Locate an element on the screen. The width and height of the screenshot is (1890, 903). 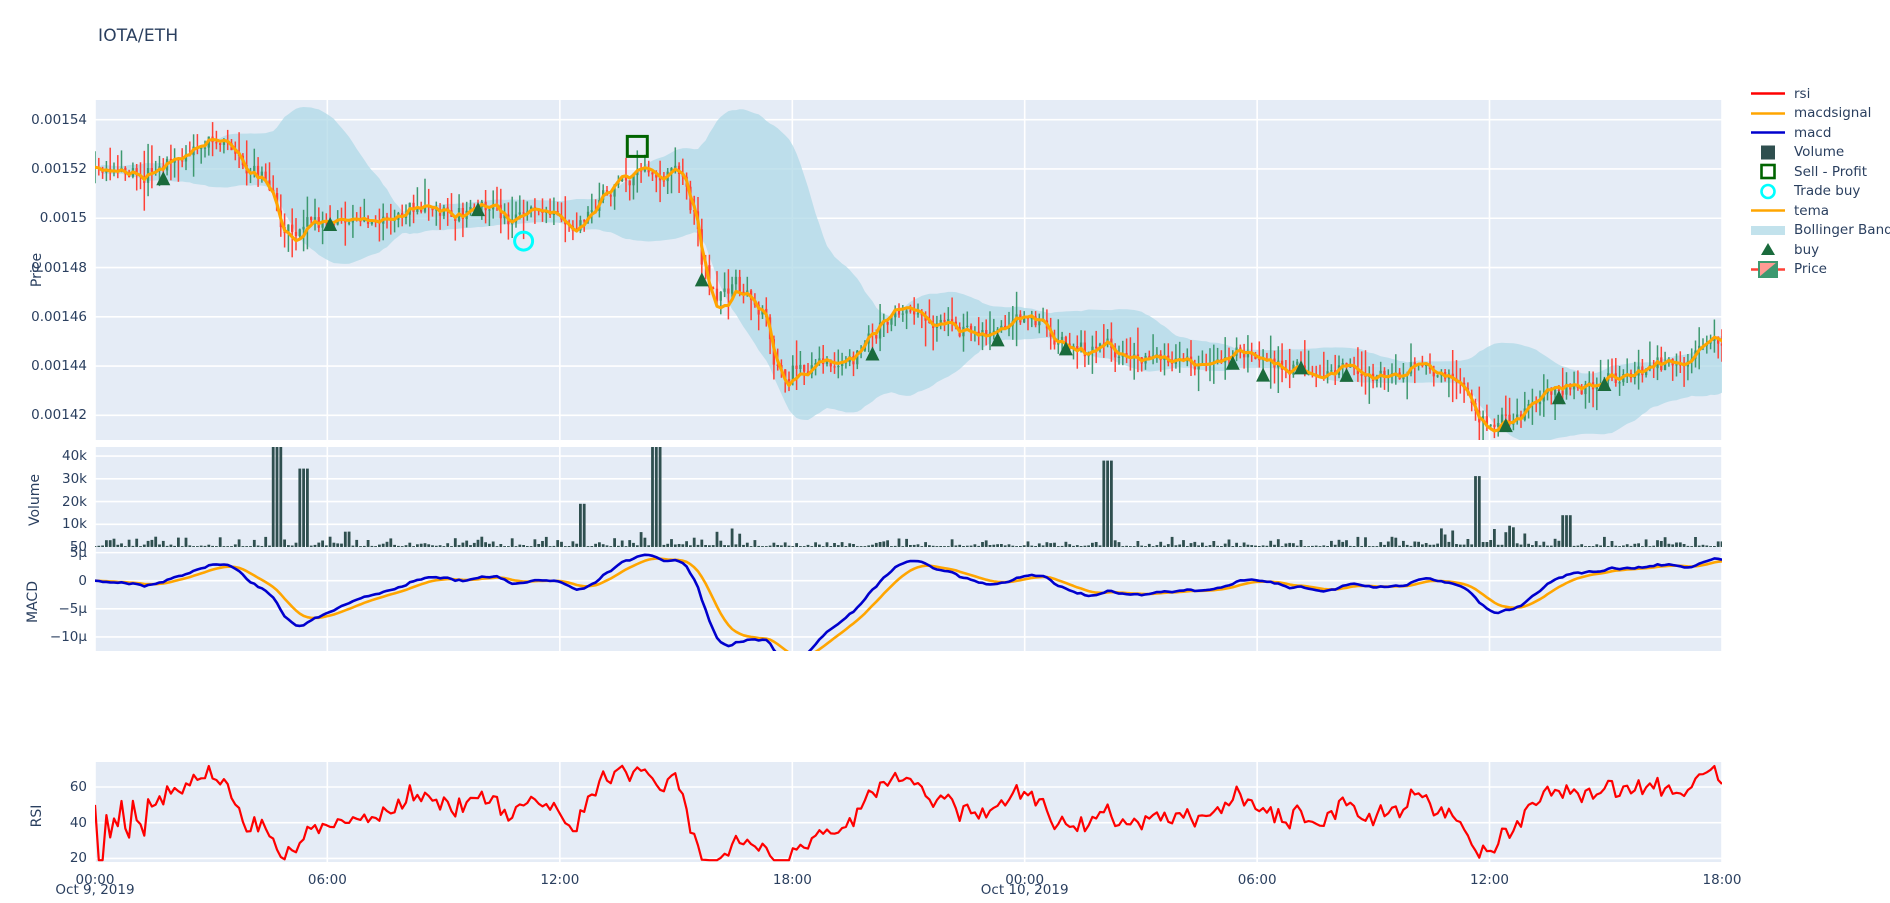
macd-panel is located at coordinates (908, 599).